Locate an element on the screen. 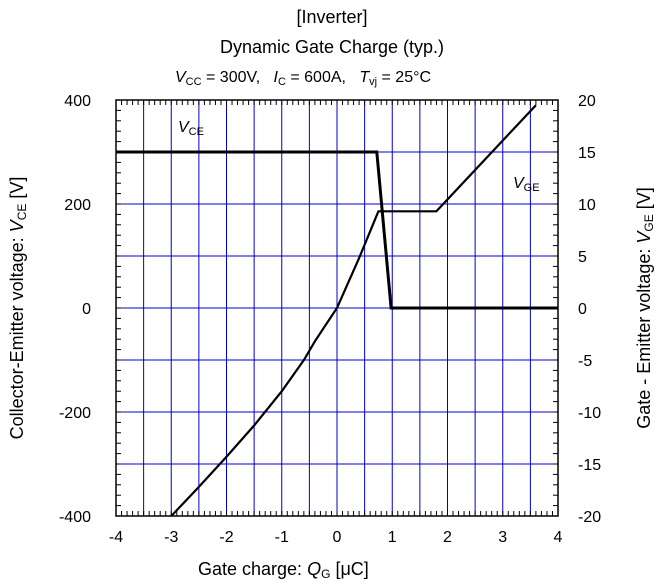  chart-title-line-1: [Inverter] is located at coordinates (332, 17).